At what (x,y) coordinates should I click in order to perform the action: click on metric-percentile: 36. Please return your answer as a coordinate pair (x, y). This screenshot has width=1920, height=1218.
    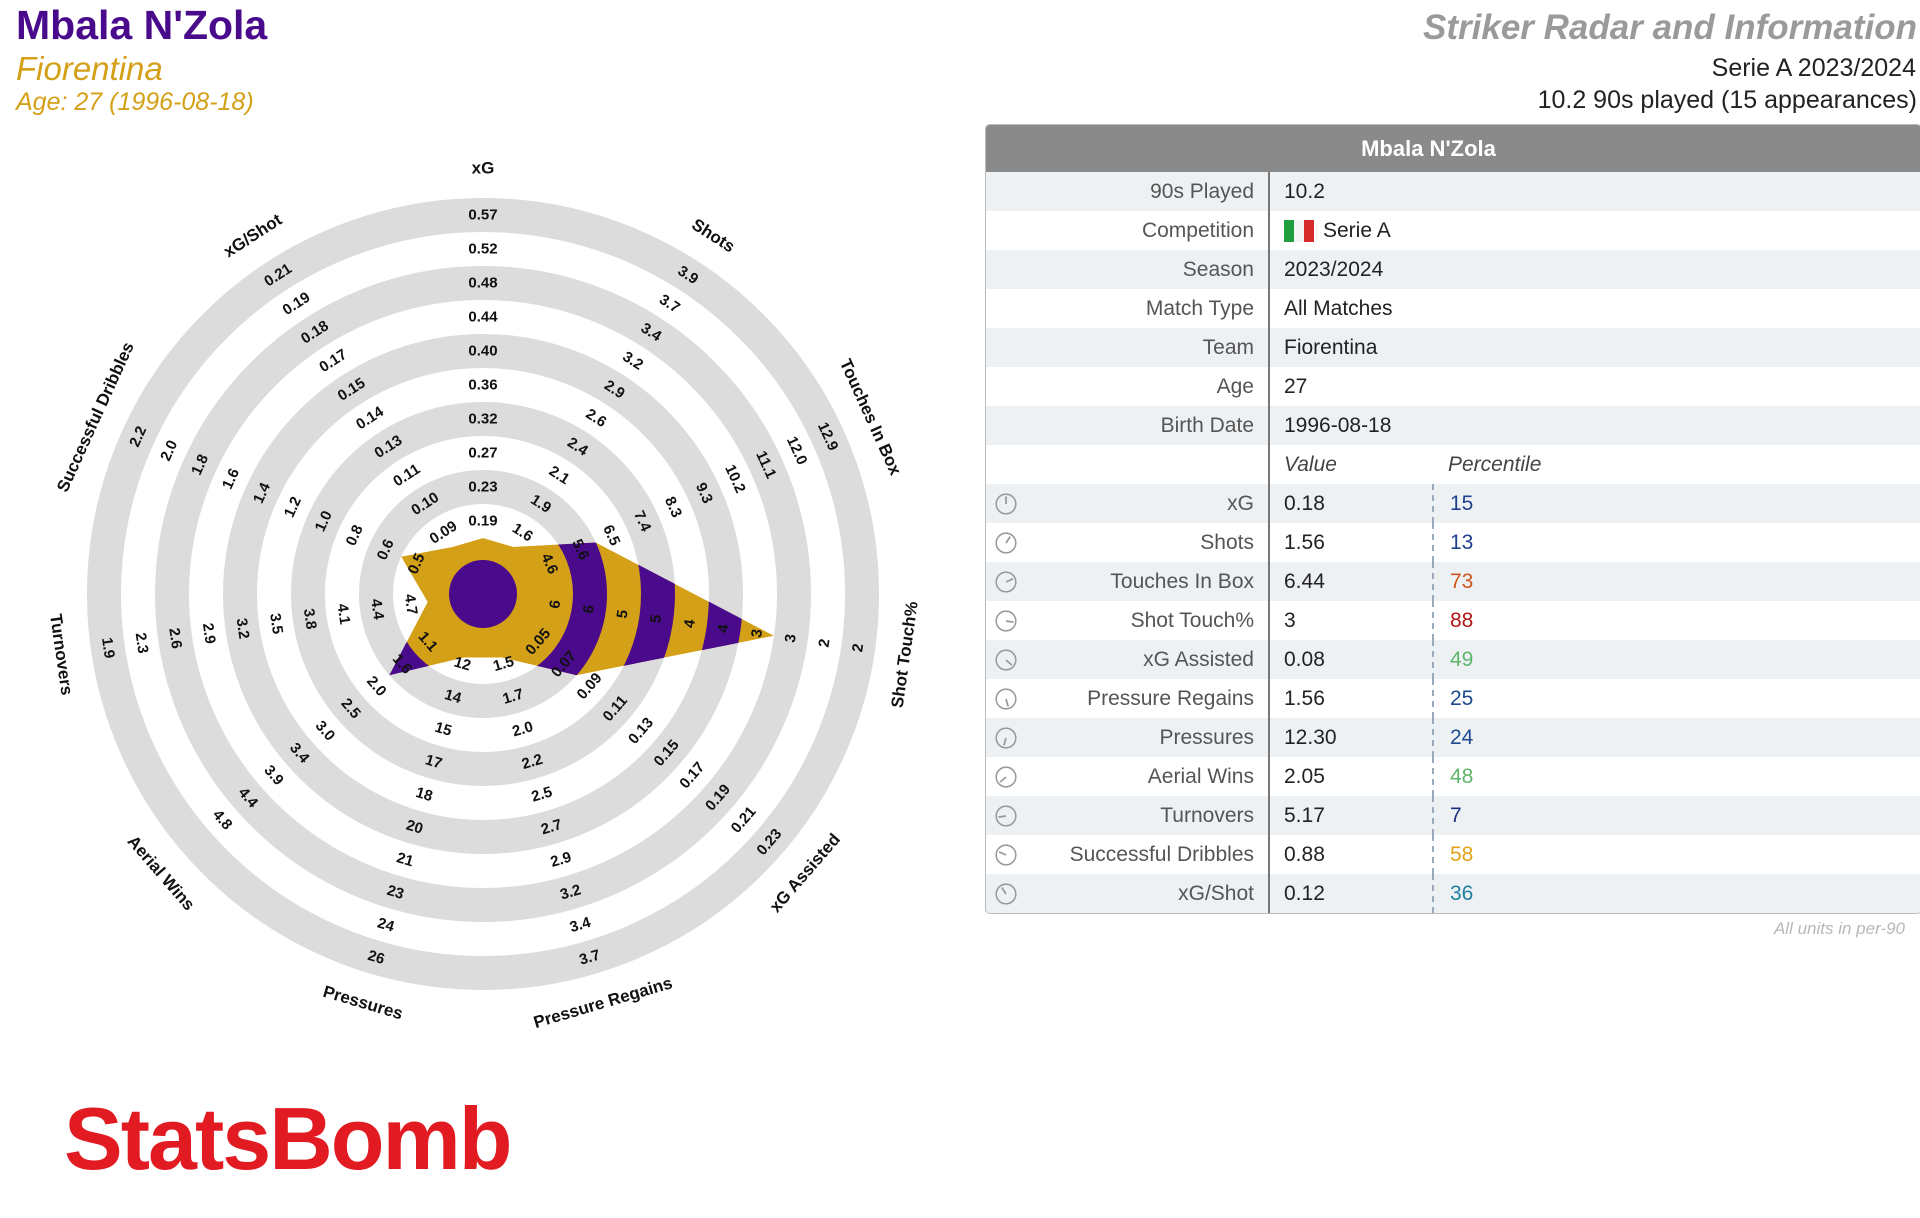
    Looking at the image, I should click on (1462, 893).